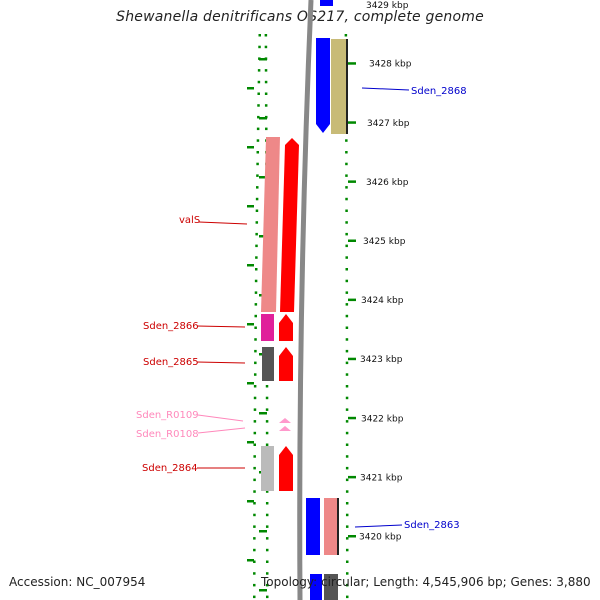 The height and width of the screenshot is (600, 600). I want to click on forward-cds-arrow, so click(323, 85).